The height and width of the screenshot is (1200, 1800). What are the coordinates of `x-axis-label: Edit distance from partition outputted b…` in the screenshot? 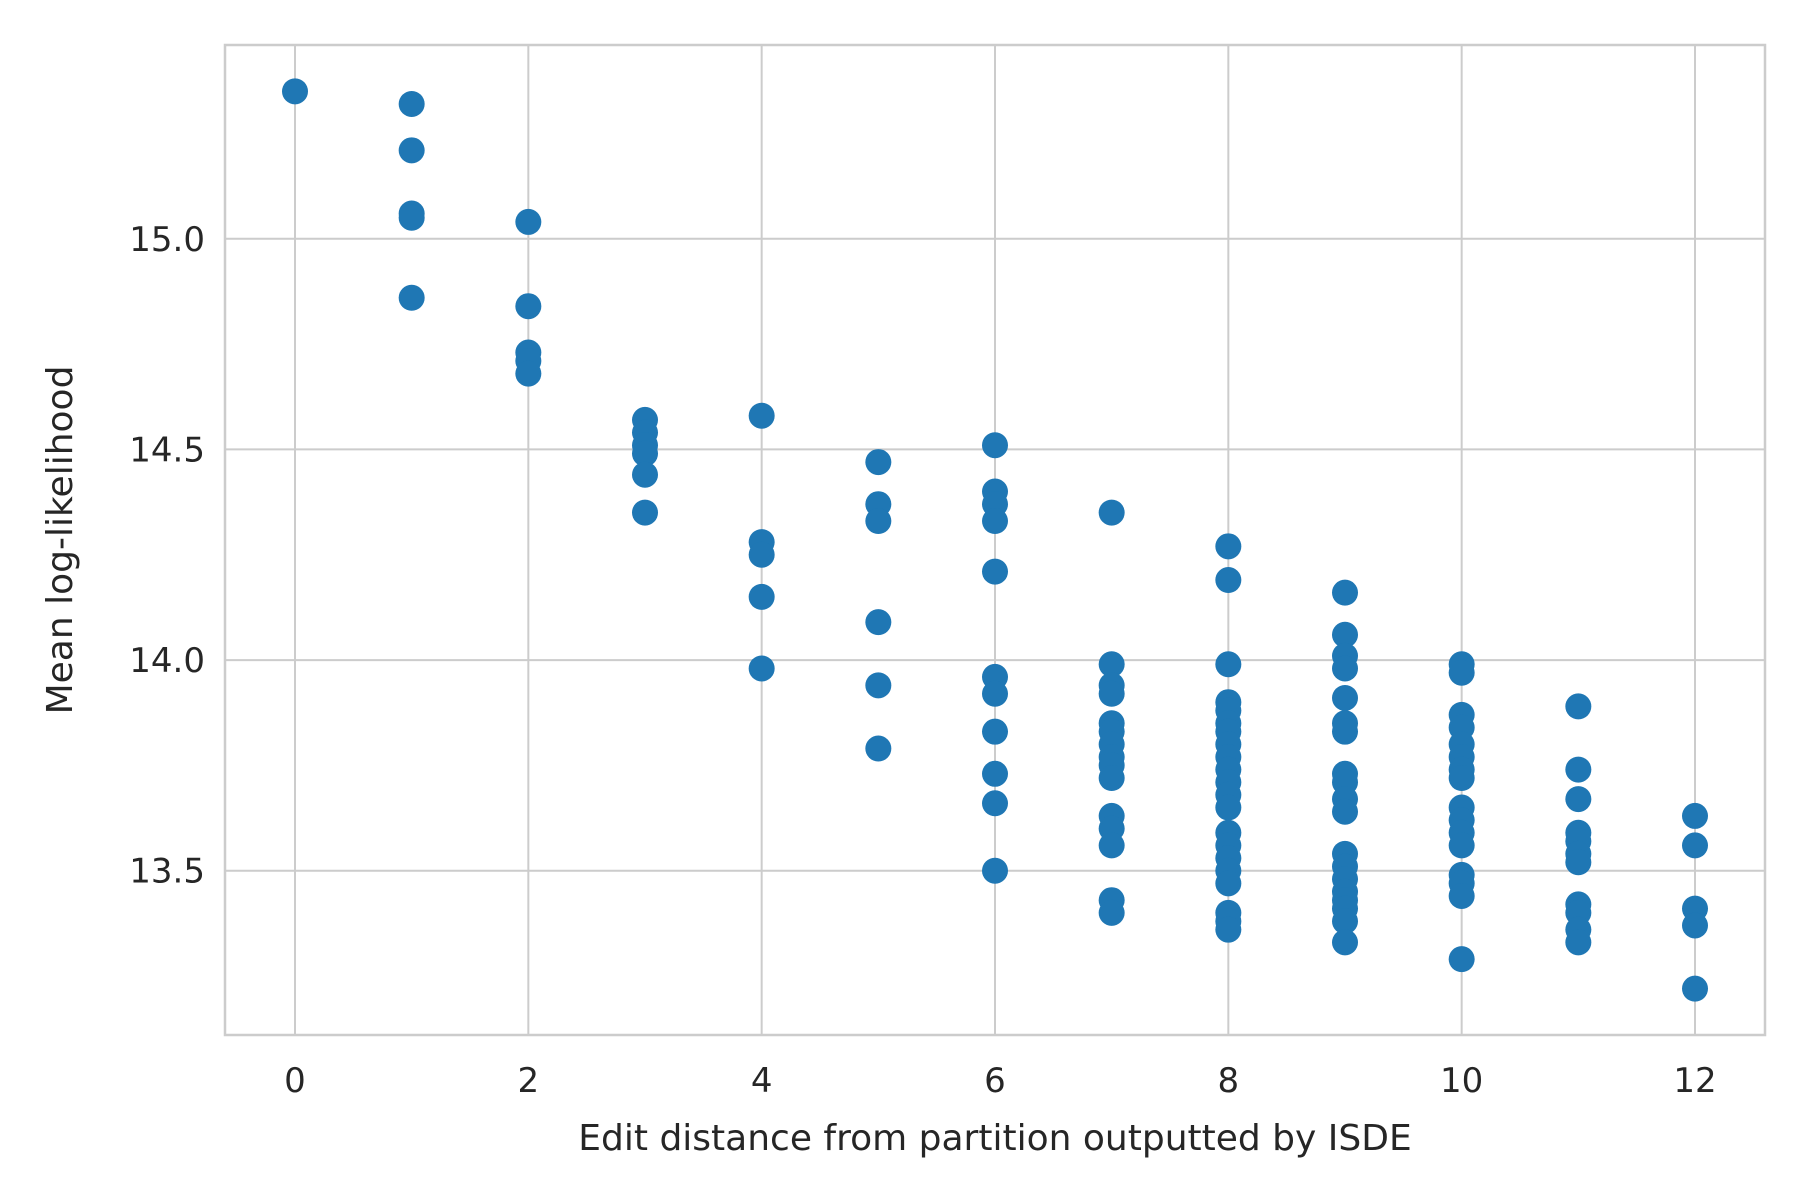 It's located at (994, 1138).